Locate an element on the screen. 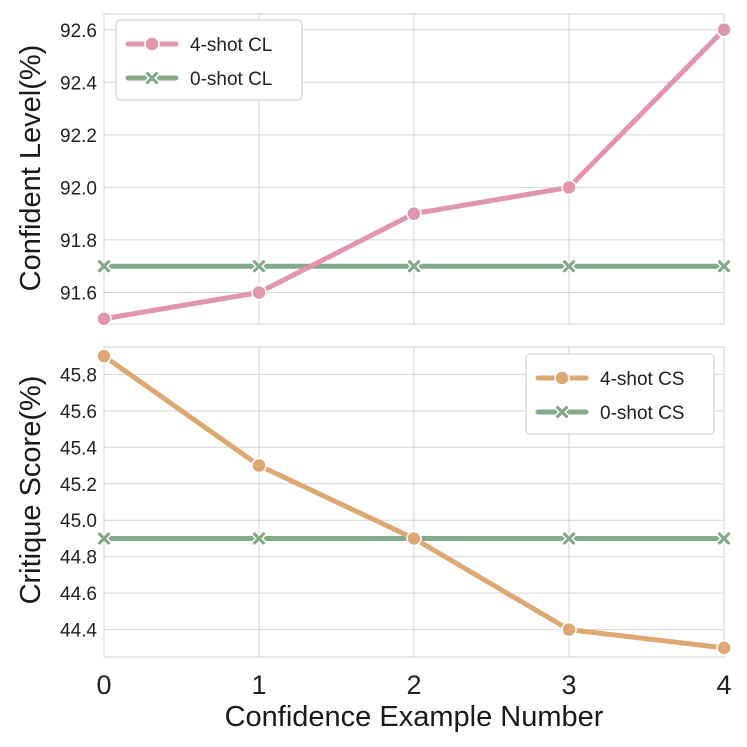 This screenshot has height=747, width=747. x-axis-label: Confidence Example Number is located at coordinates (414, 717).